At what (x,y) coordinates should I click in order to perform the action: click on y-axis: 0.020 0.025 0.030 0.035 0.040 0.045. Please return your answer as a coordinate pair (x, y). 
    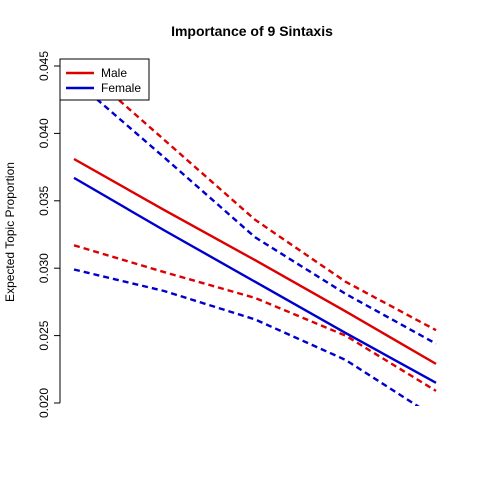
    Looking at the image, I should click on (49, 234).